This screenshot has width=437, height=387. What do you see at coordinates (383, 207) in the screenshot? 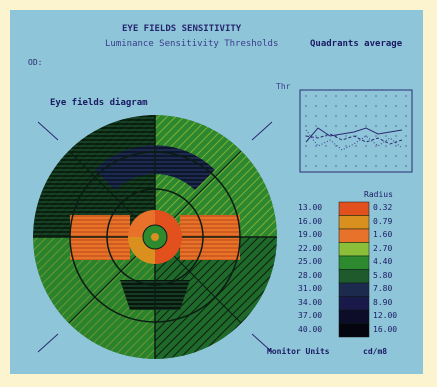
I see `scale-radius-value: 0.32` at bounding box center [383, 207].